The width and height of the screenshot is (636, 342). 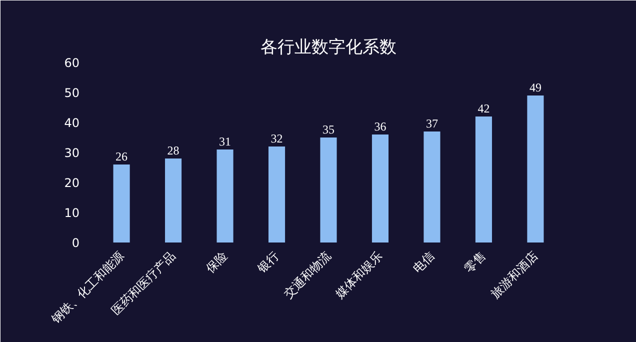 What do you see at coordinates (72, 183) in the screenshot?
I see `y-tick-label: 20` at bounding box center [72, 183].